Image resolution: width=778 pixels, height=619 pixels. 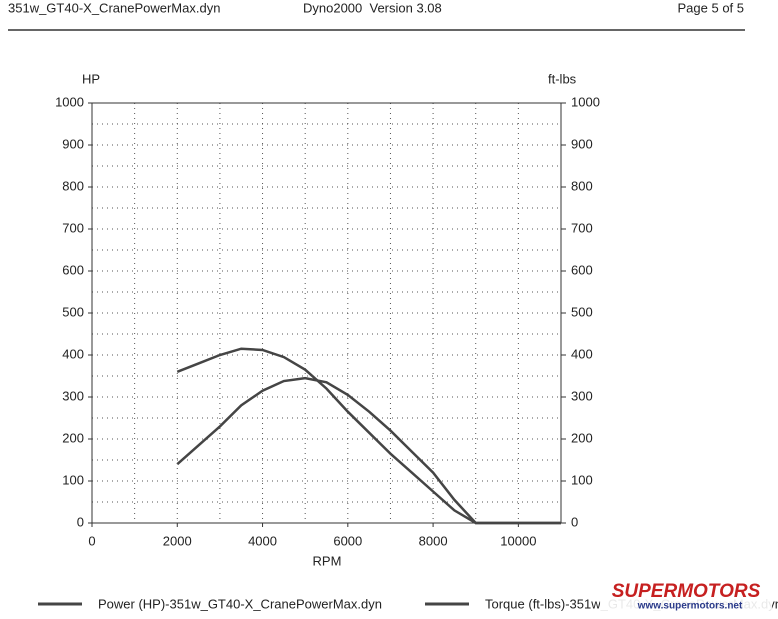 I want to click on y2-tick-label: 900, so click(x=582, y=143).